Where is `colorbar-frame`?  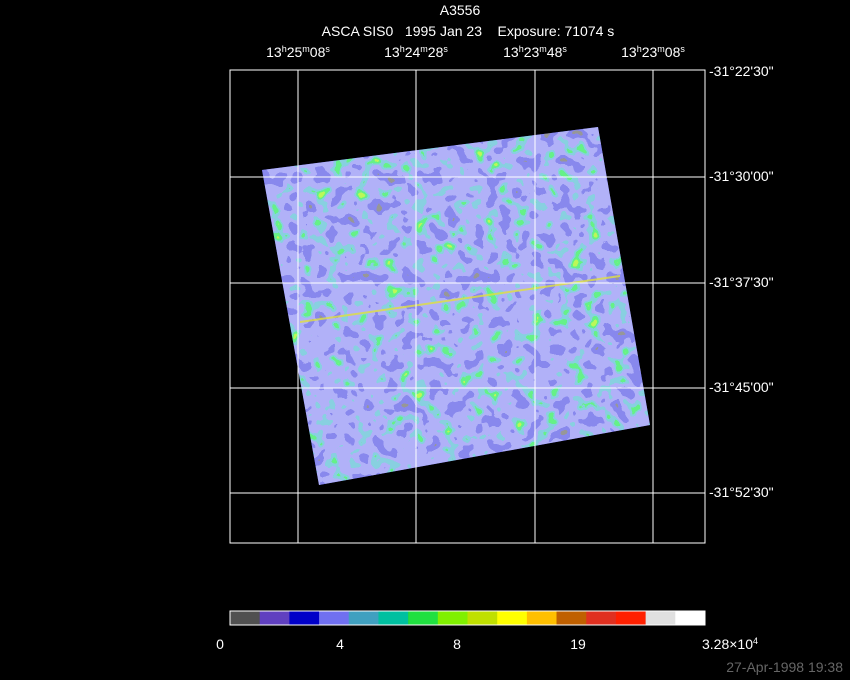 colorbar-frame is located at coordinates (467, 618).